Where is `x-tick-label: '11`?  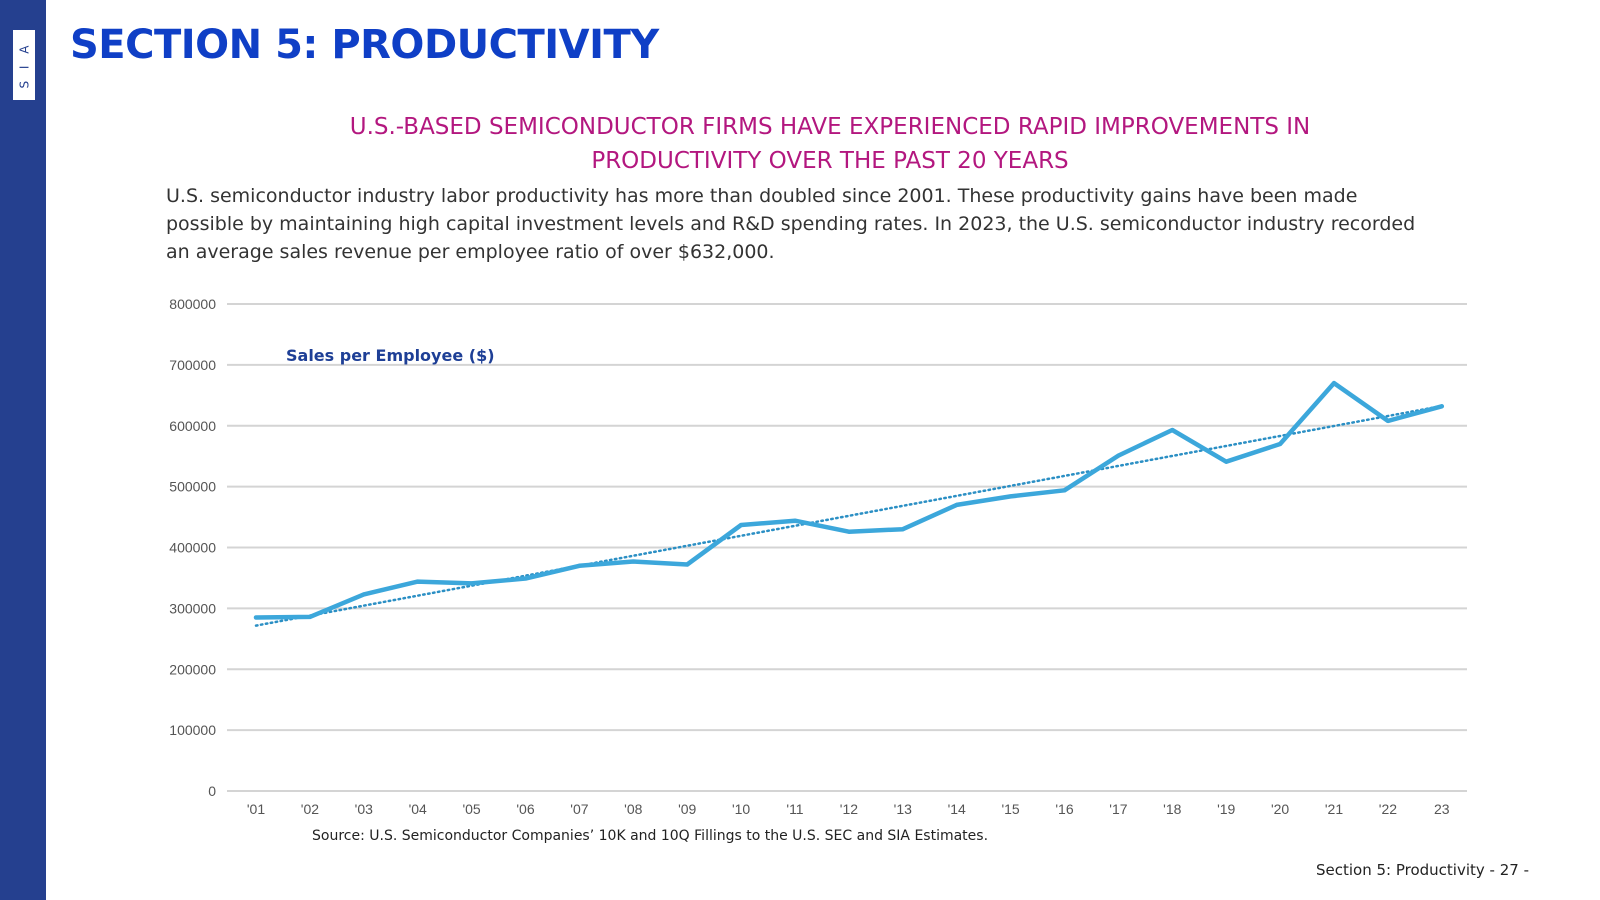
x-tick-label: '11 is located at coordinates (794, 809).